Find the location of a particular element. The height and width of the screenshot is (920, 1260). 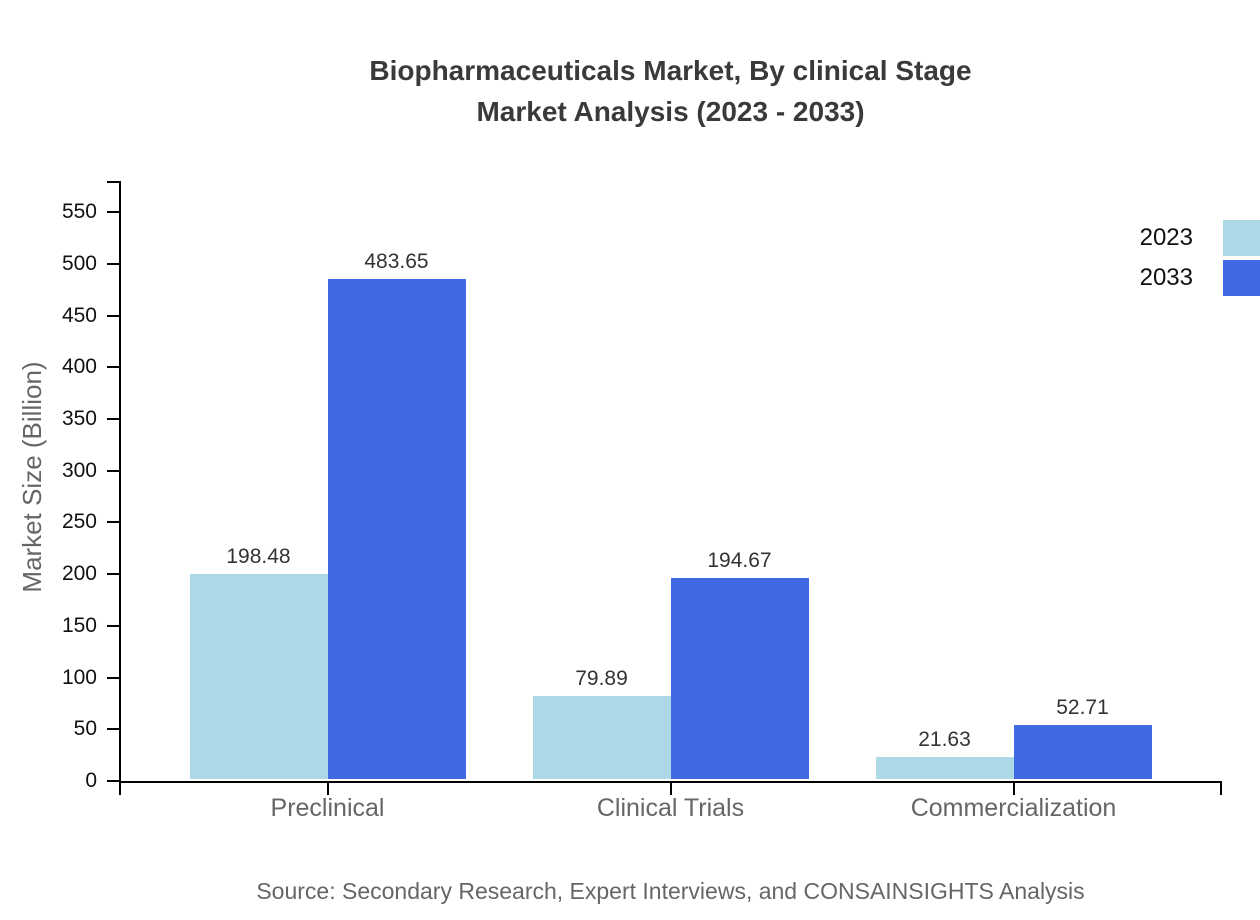

bar-value-label: 198.48 is located at coordinates (258, 556).